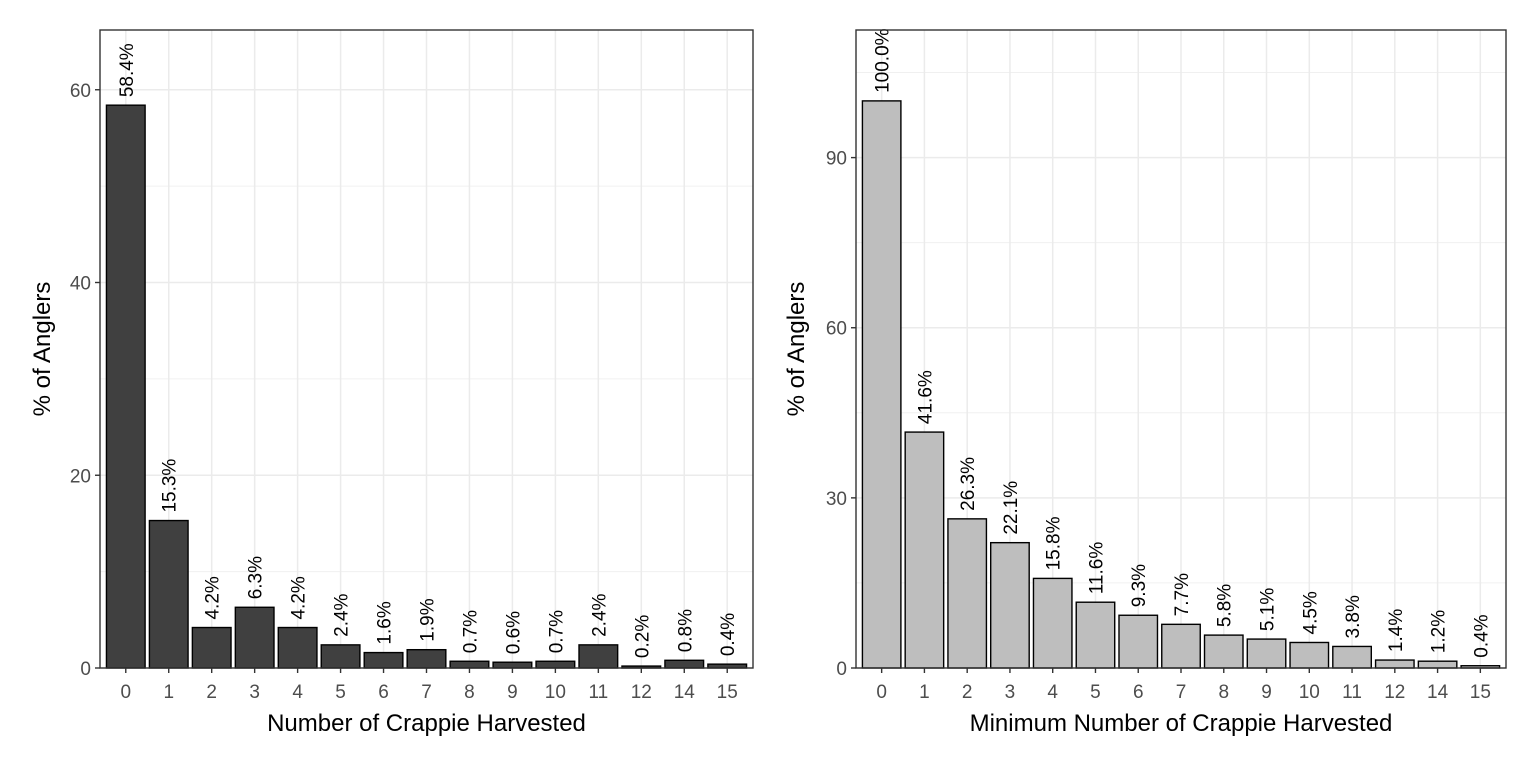  I want to click on data-label: 6.3%, so click(256, 577).